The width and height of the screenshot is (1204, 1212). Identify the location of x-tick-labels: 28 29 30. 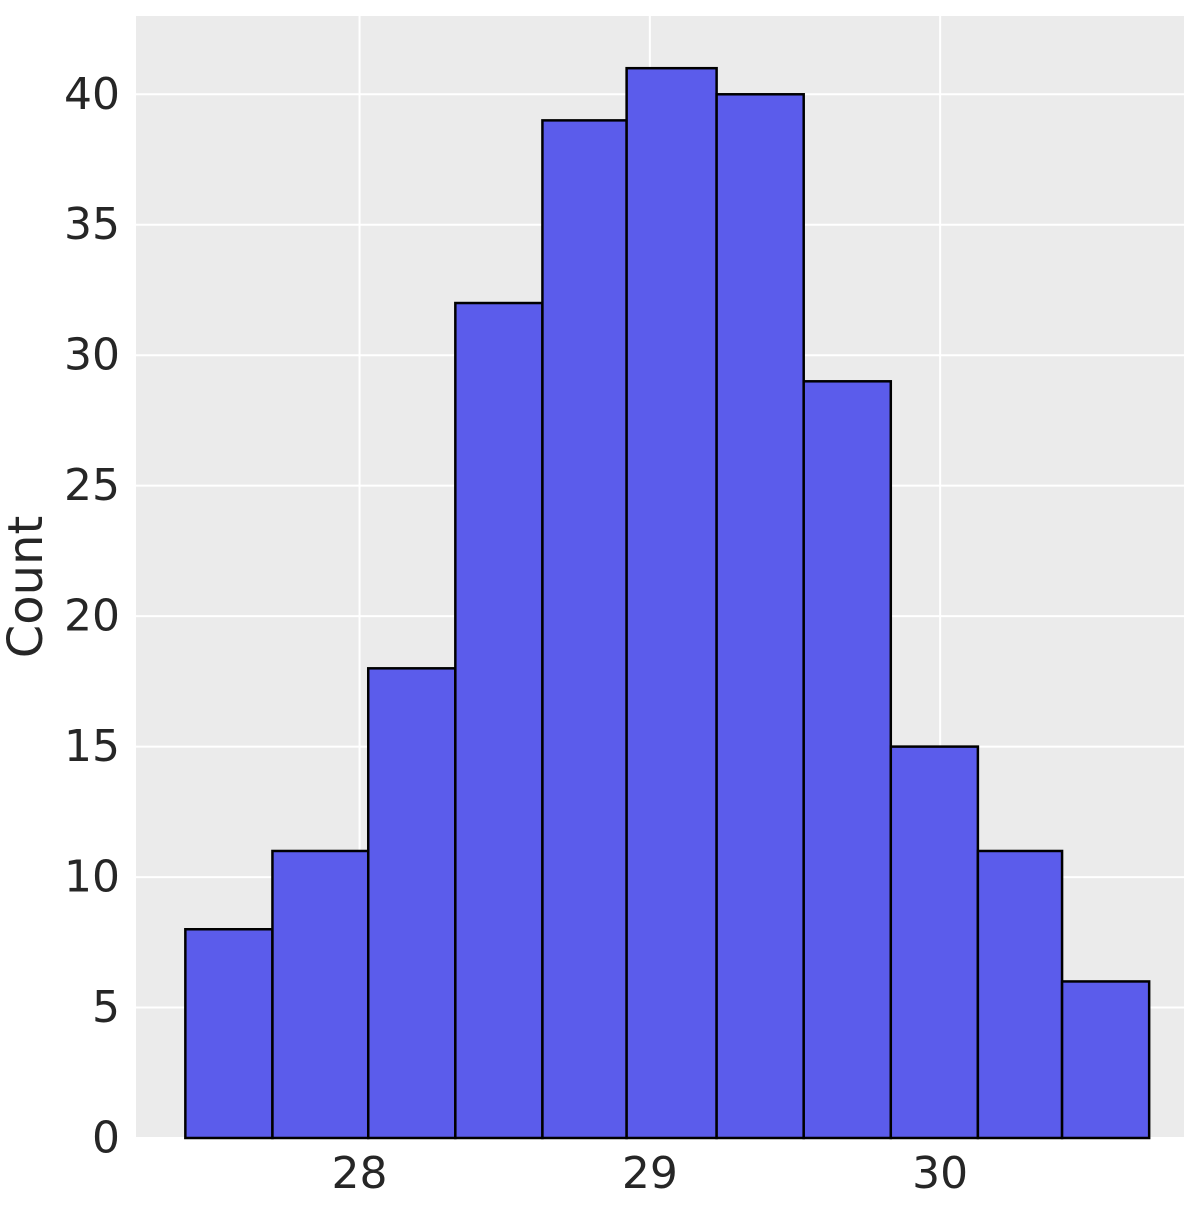
(650, 1173).